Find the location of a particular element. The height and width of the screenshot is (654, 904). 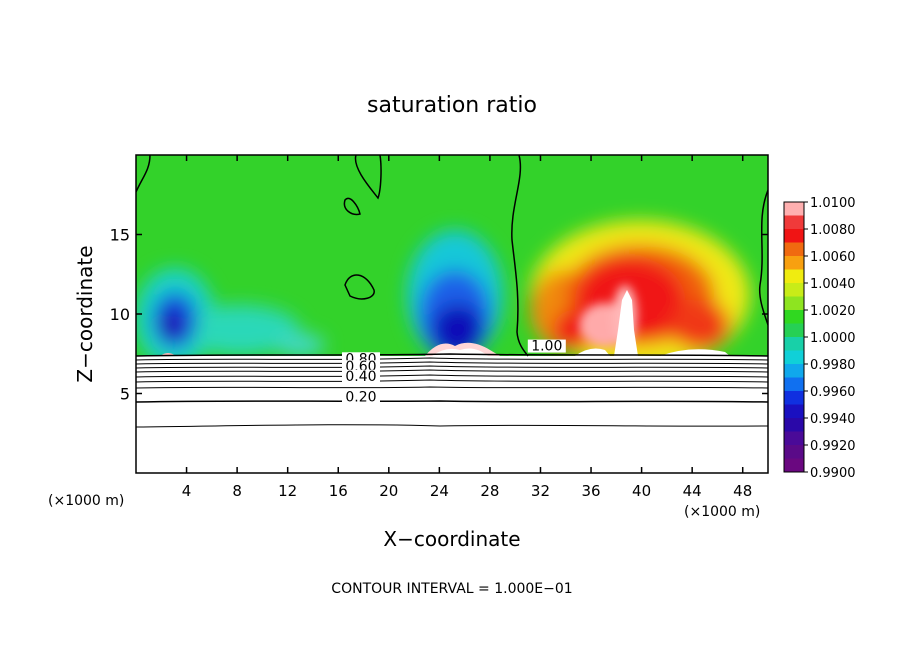

contour-labels: 1.000.800.600.400.20 is located at coordinates (453, 372).